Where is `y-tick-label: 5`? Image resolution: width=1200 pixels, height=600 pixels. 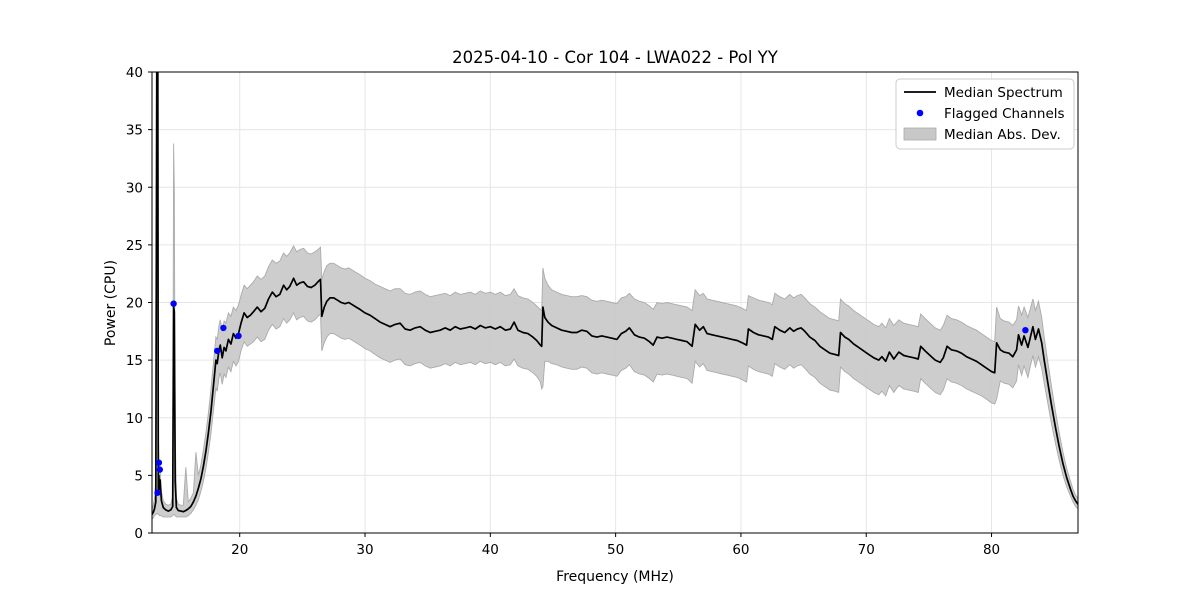
y-tick-label: 5 is located at coordinates (138, 476).